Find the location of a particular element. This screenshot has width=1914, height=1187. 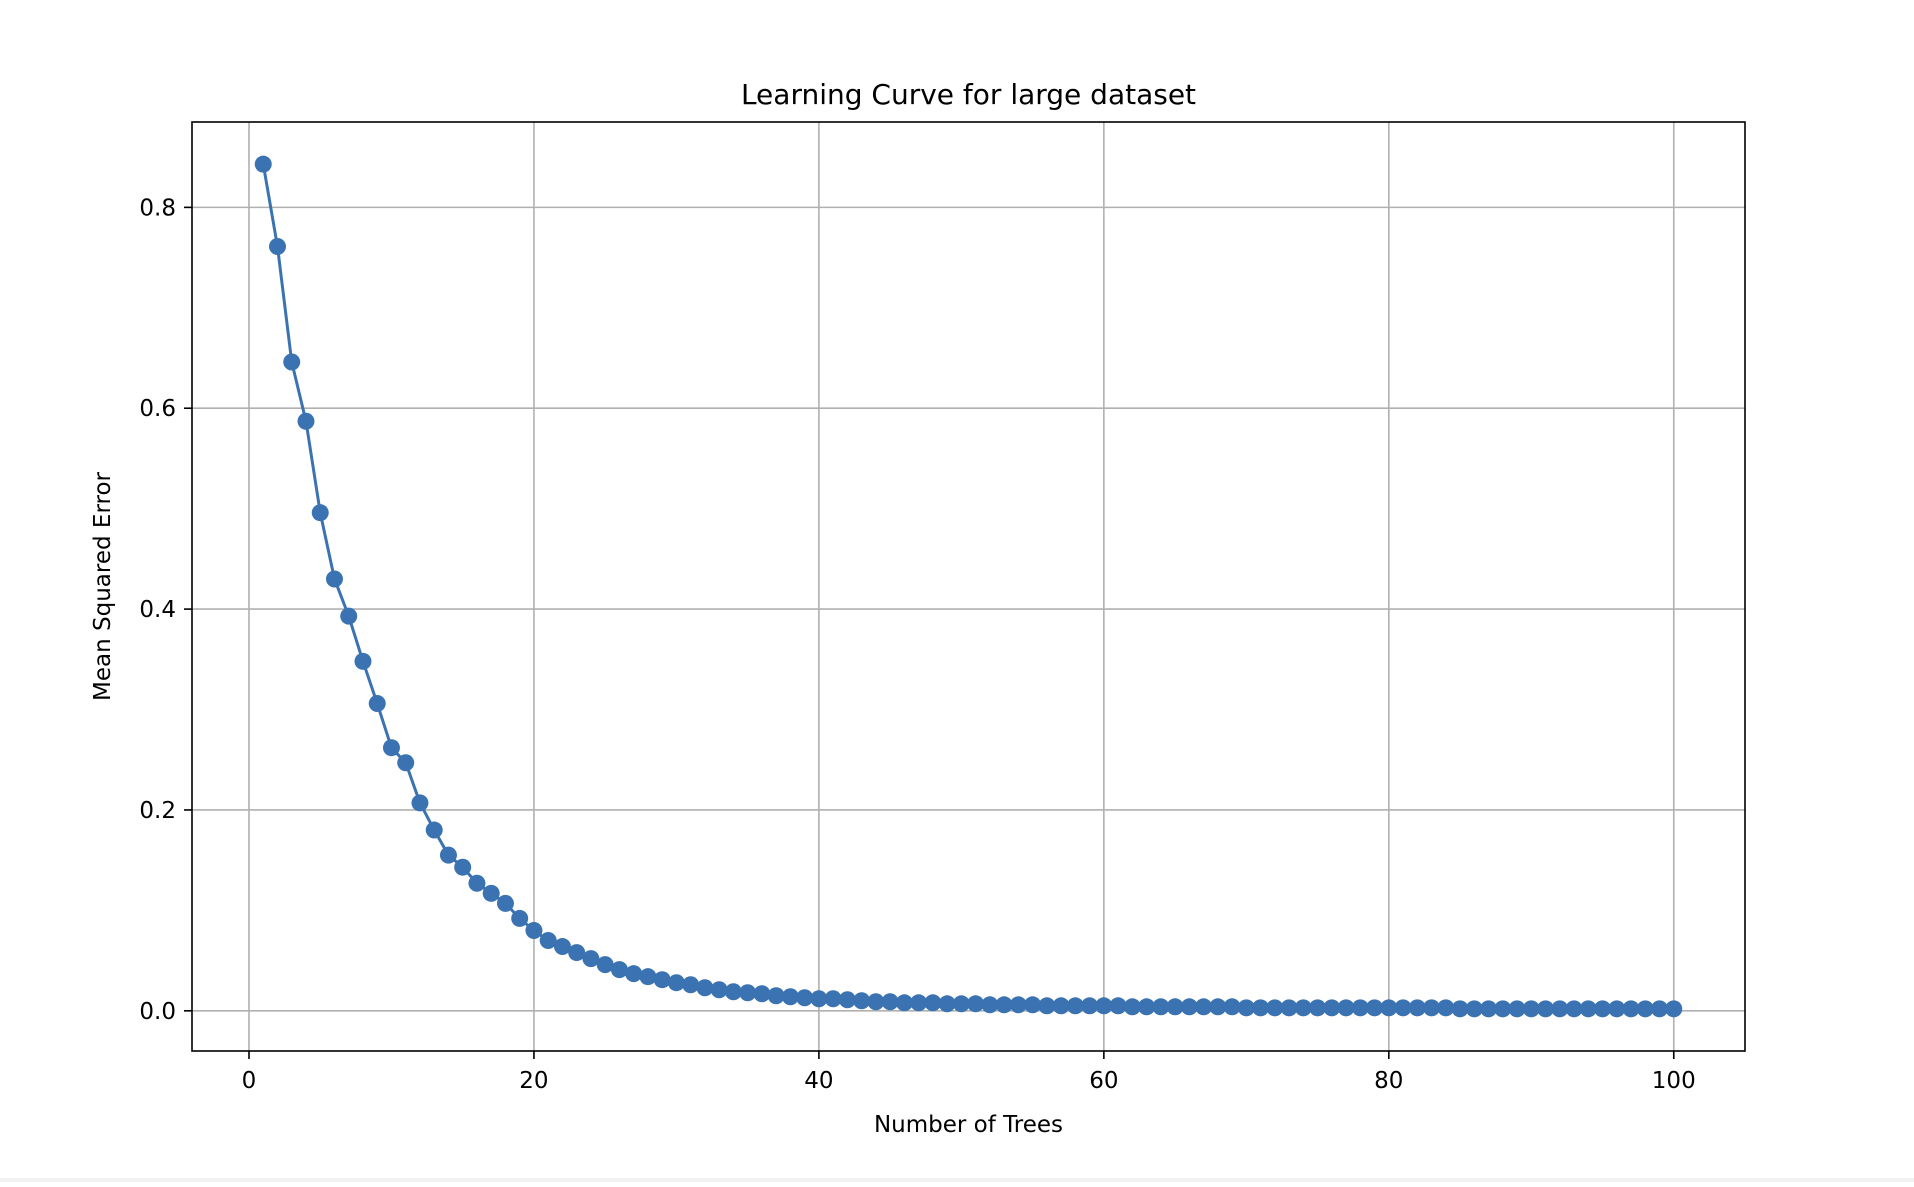

x-tick-label: 100 is located at coordinates (1674, 1081).